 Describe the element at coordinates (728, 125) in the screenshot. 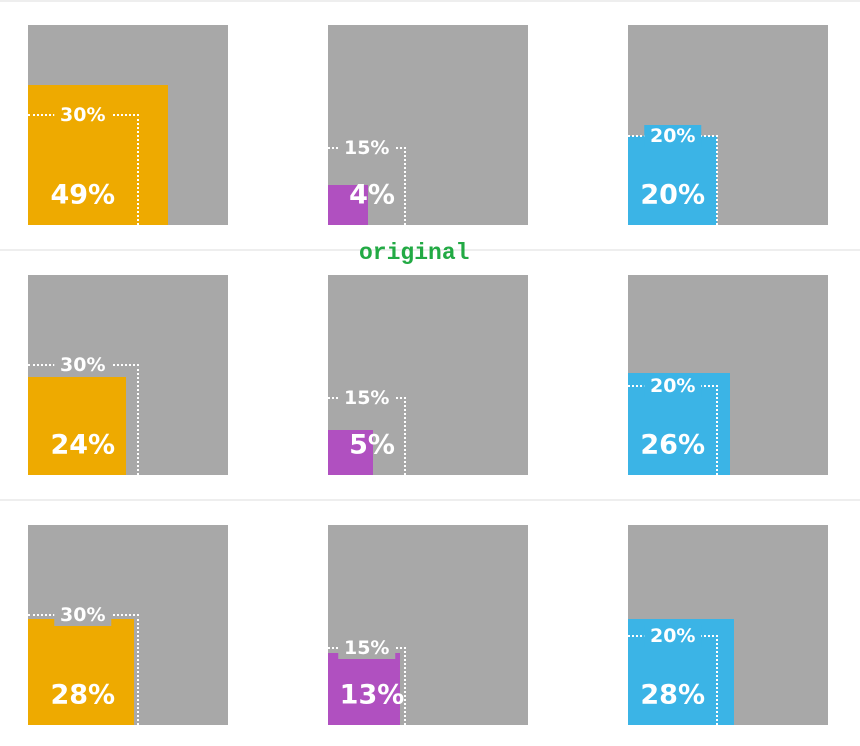

I see `panel: 20% 20%` at that location.